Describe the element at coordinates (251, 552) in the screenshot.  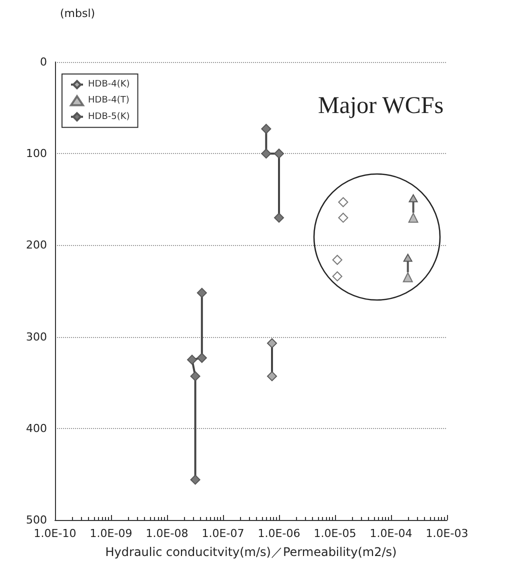
I see `x-axis-title: Hydraulic conducitvity(m/s)／Permeability(m2/s)` at that location.